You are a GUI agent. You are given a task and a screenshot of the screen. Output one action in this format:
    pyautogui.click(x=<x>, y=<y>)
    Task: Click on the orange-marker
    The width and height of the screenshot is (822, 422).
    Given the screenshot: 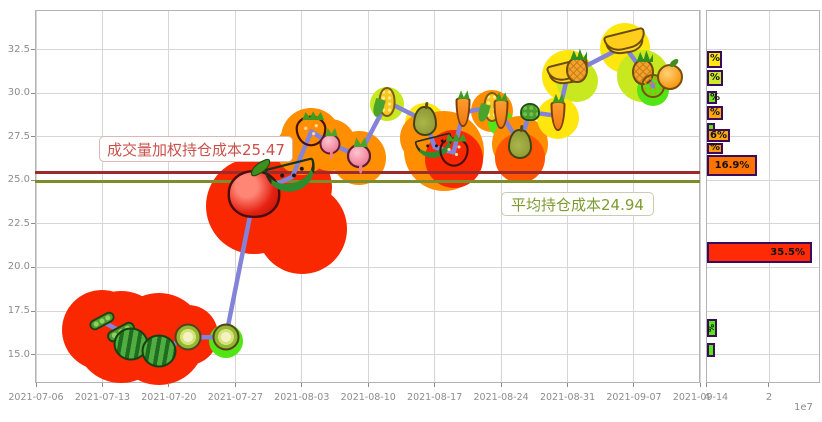 What is the action you would take?
    pyautogui.click(x=661, y=81)
    